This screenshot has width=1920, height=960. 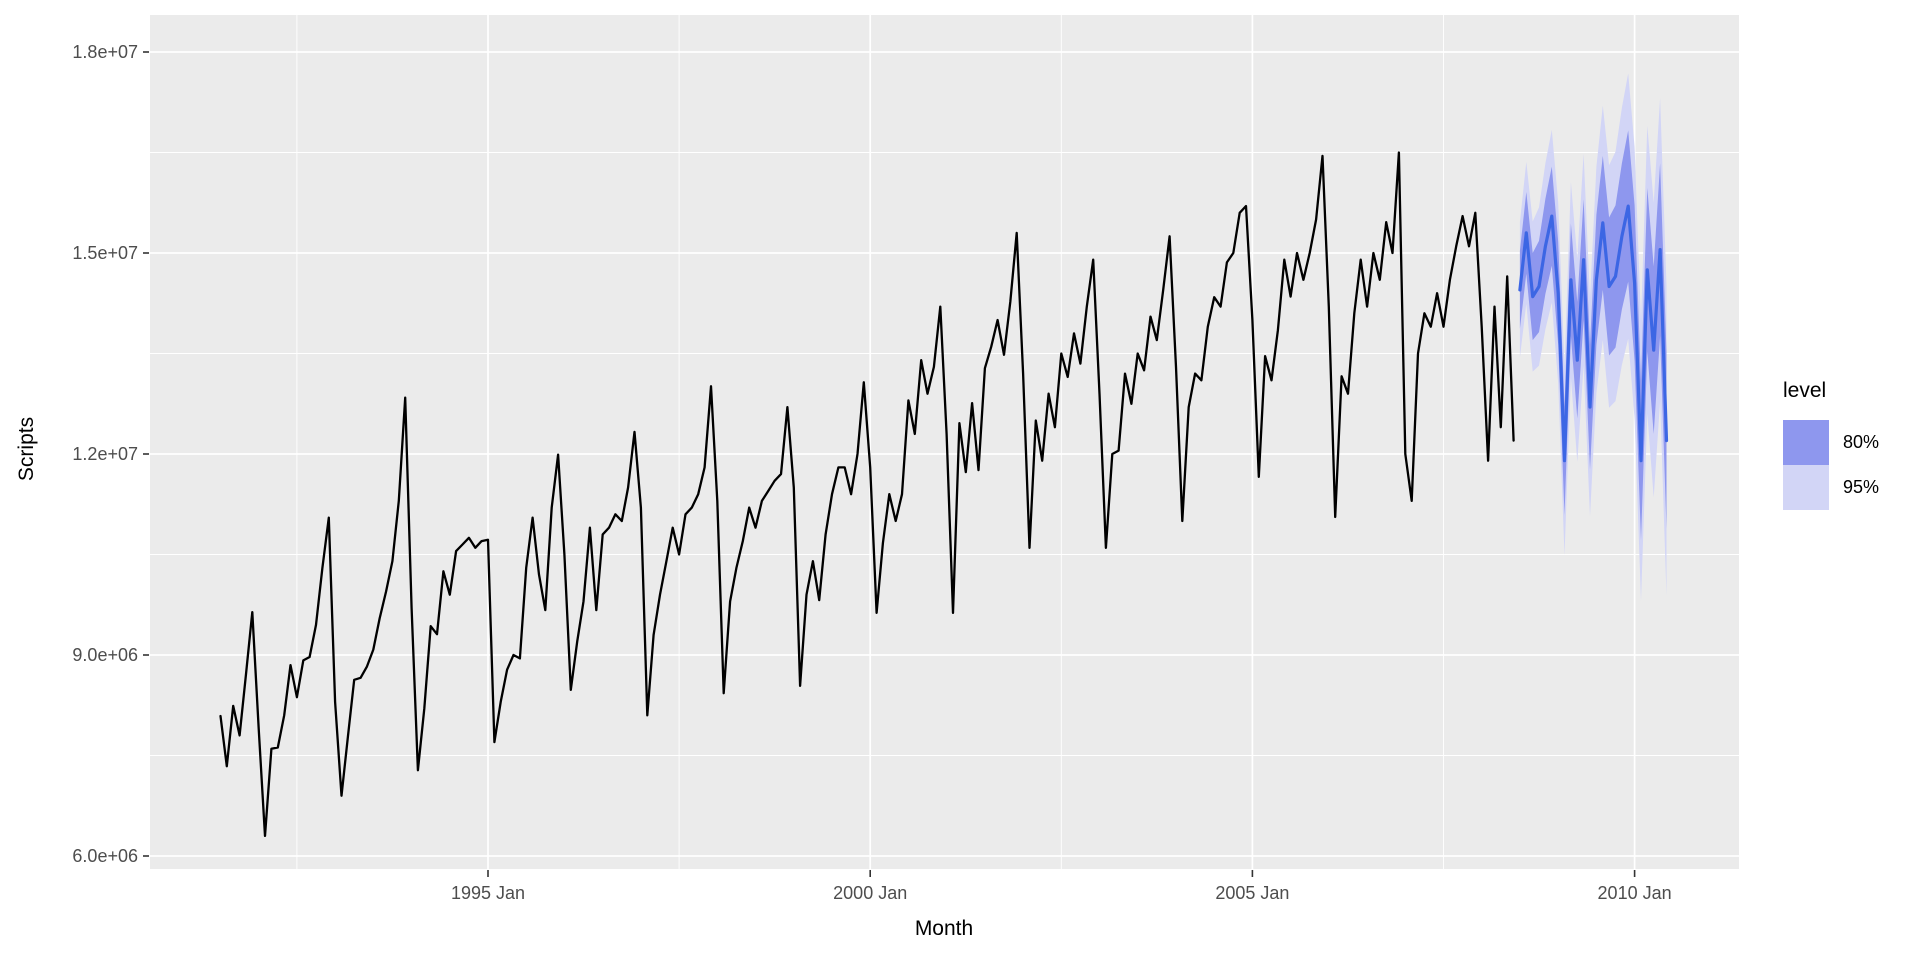 What do you see at coordinates (1635, 893) in the screenshot?
I see `x-axis-tick-label: 2010 Jan` at bounding box center [1635, 893].